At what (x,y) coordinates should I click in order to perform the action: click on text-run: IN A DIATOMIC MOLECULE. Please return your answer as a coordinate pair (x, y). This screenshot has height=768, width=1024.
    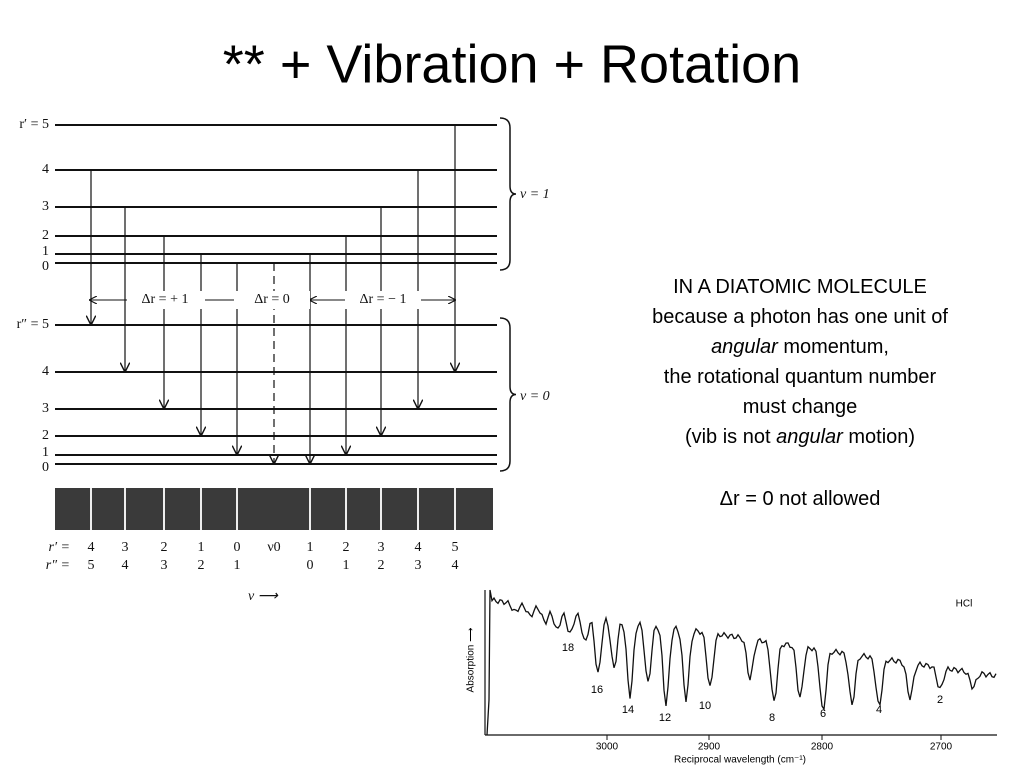
    Looking at the image, I should click on (800, 287).